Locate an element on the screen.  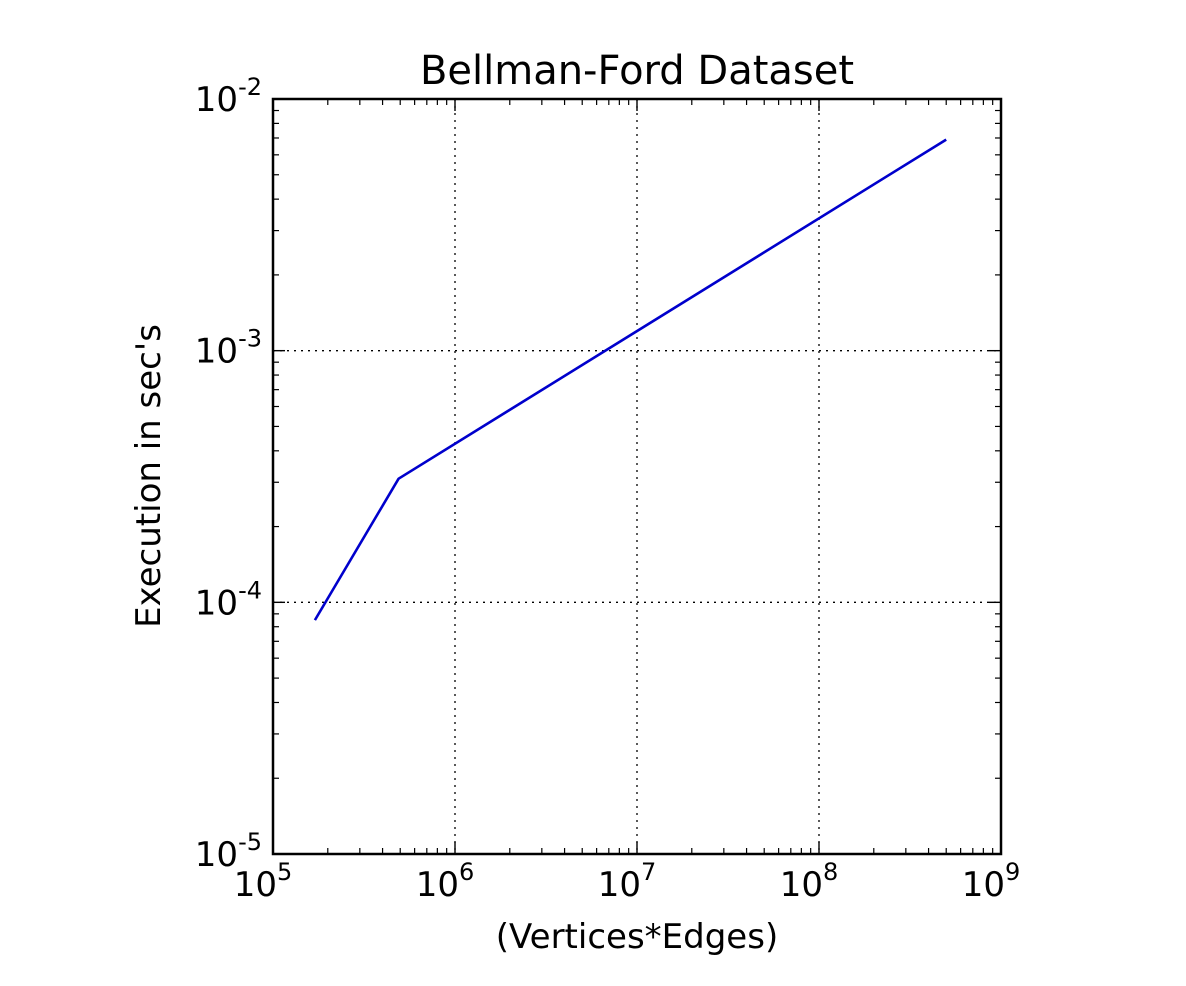
x-tick-label: 10⁵ is located at coordinates (263, 881).